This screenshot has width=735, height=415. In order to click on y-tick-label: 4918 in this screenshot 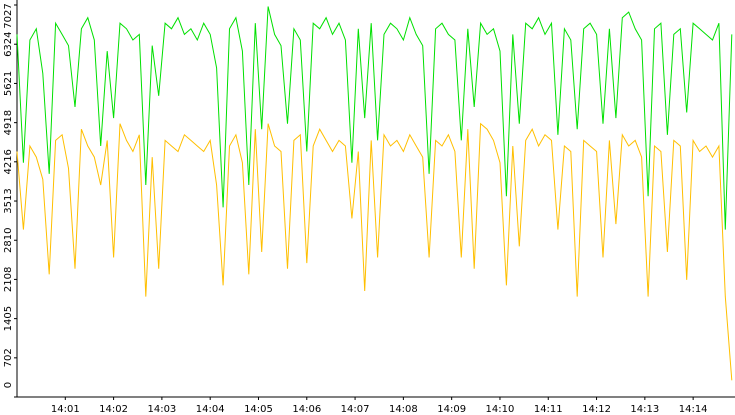, I will do `click(8, 122)`.